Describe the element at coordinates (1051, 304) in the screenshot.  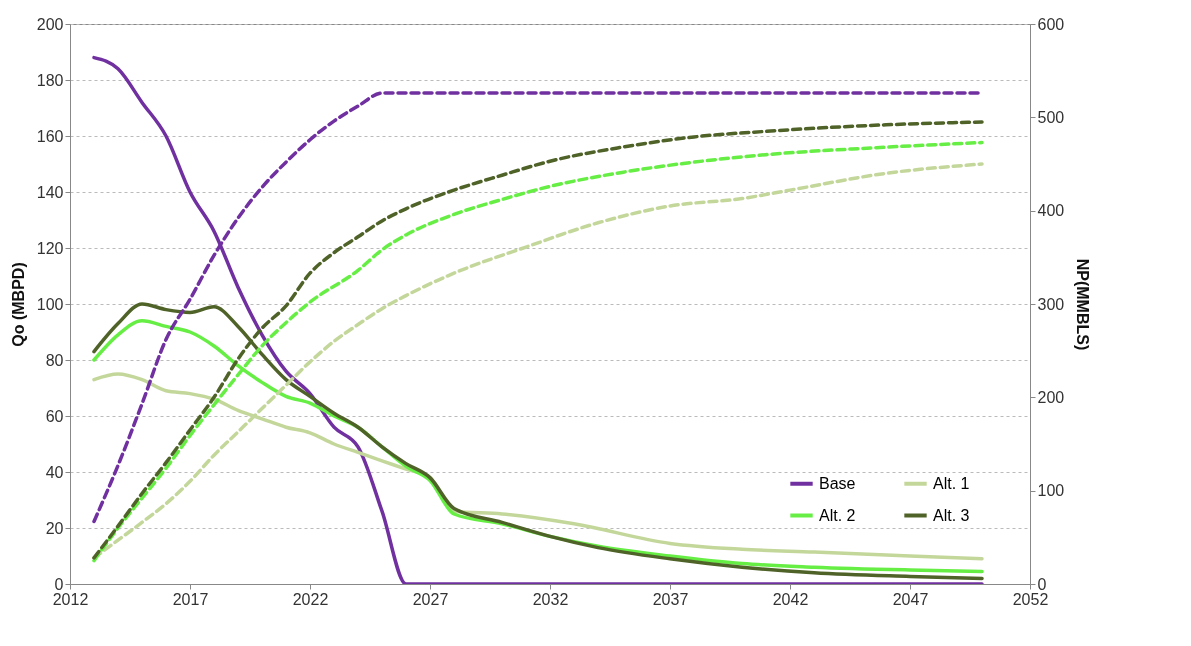
I see `y2-tick-label: 300` at that location.